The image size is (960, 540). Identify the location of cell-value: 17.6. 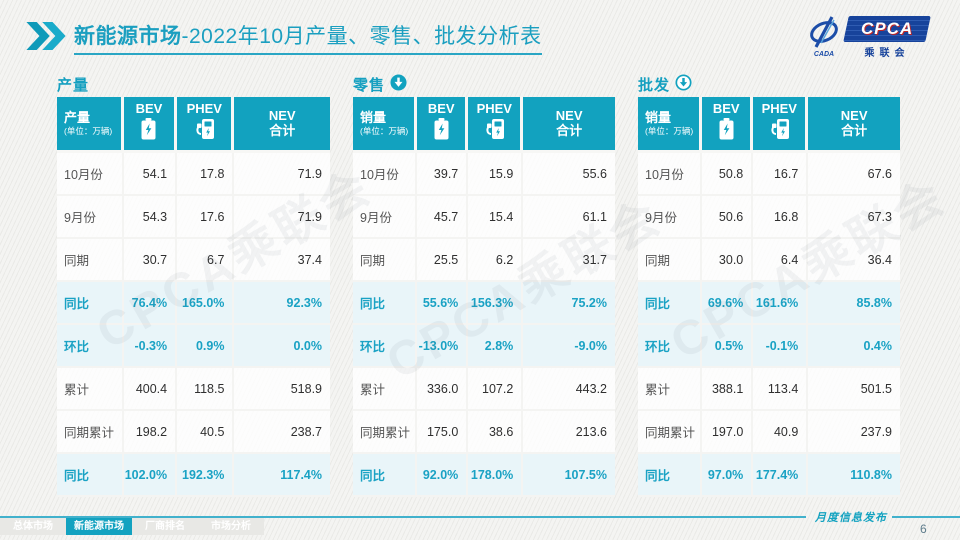
(206, 217).